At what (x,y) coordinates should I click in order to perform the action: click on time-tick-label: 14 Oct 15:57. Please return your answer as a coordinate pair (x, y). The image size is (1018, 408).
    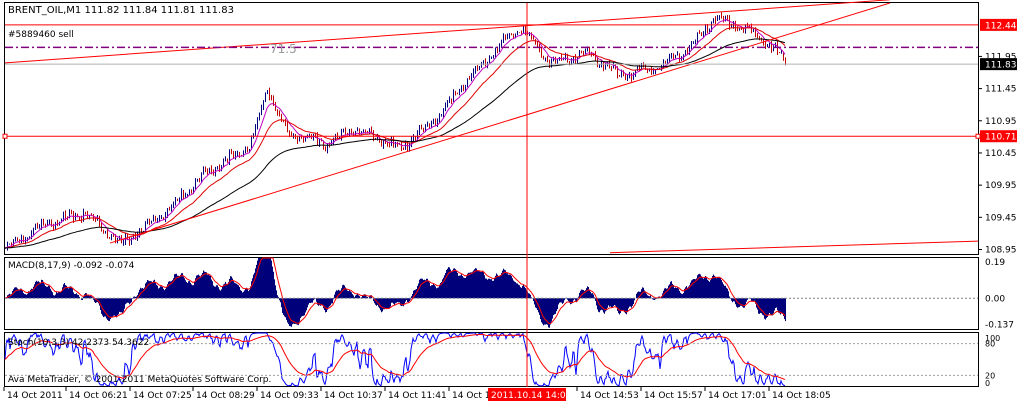
    Looking at the image, I should click on (673, 396).